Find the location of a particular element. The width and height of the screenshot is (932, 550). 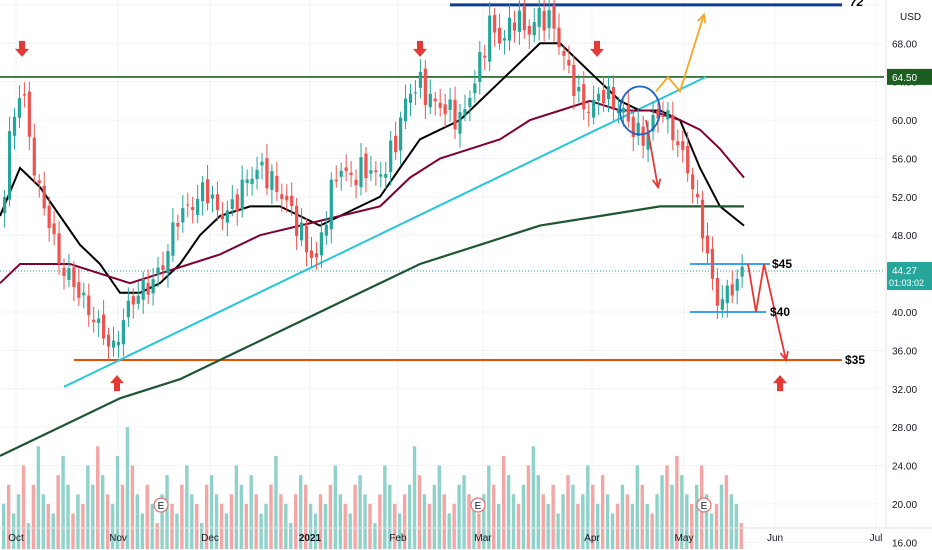

price-tick-label: 48.00 is located at coordinates (904, 236).